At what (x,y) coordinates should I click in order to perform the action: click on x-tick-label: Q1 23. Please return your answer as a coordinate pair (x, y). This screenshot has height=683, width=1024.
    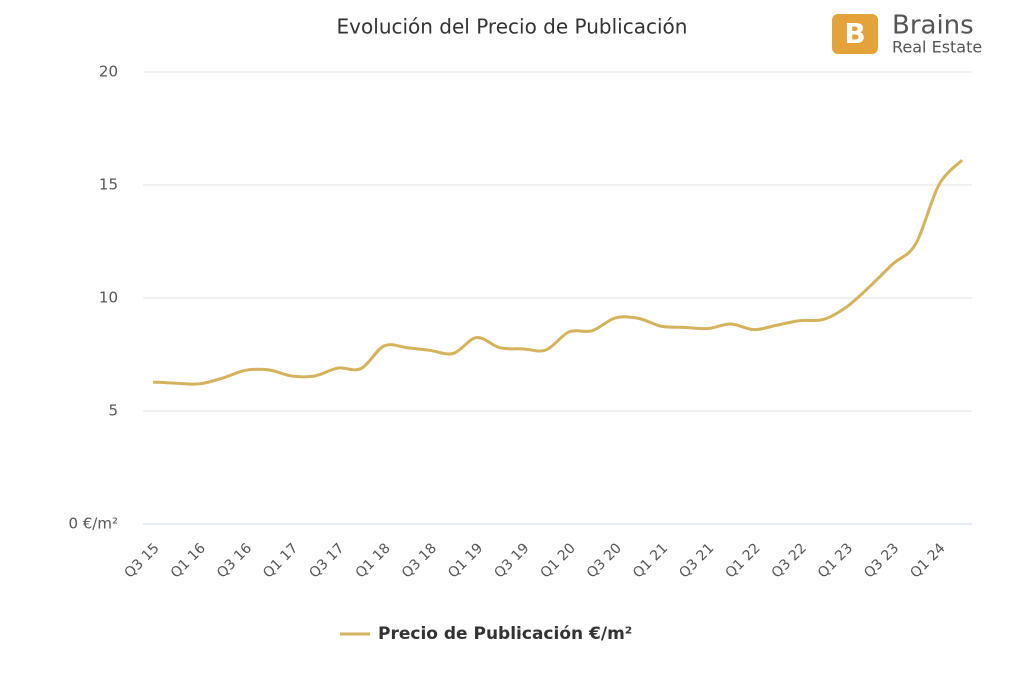
    Looking at the image, I should click on (835, 560).